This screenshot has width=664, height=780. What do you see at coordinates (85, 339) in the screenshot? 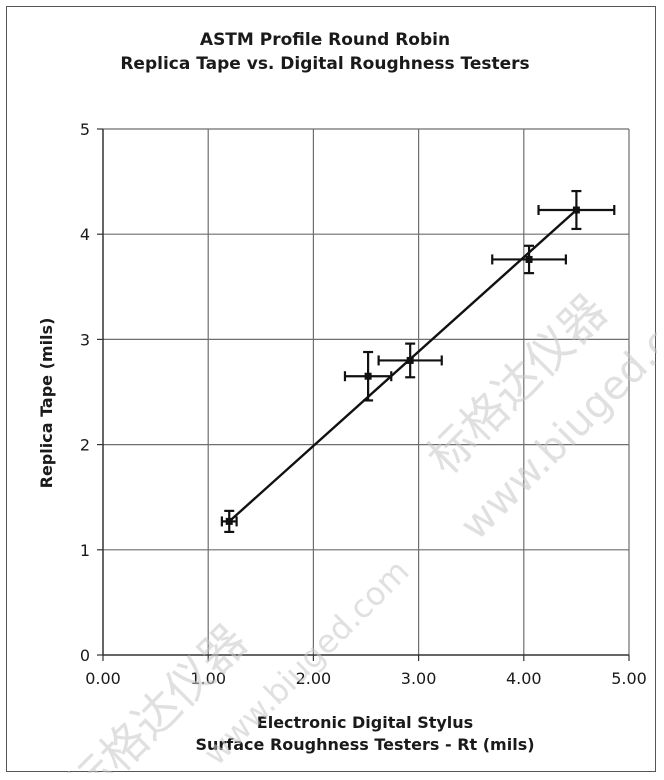
I see `y-tick-label: 3` at bounding box center [85, 339].